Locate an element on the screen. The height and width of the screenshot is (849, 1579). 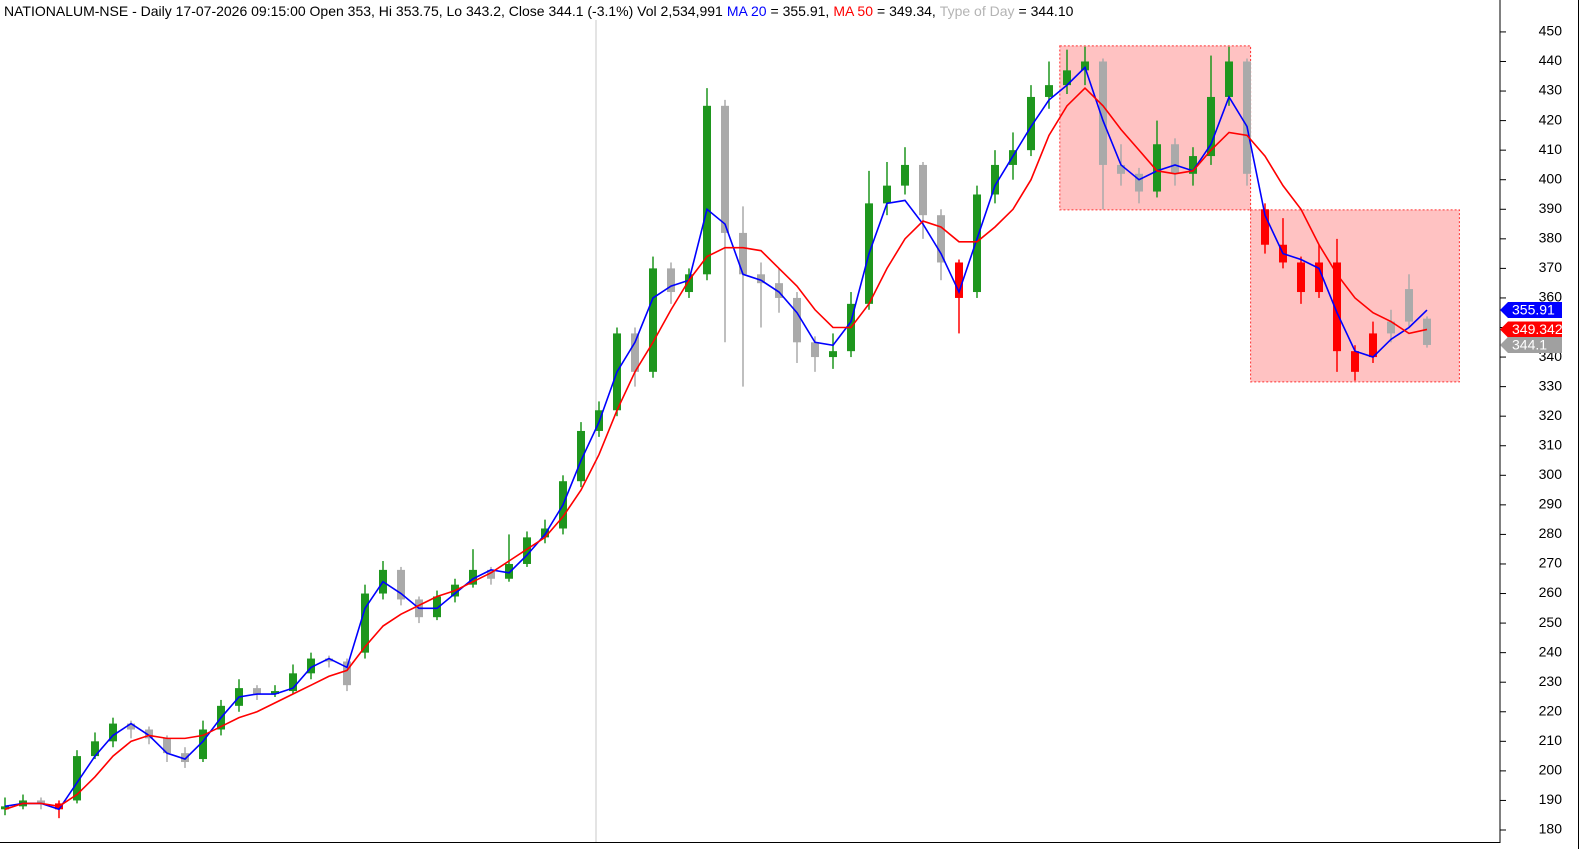
header-part: = 349.34, is located at coordinates (906, 11).